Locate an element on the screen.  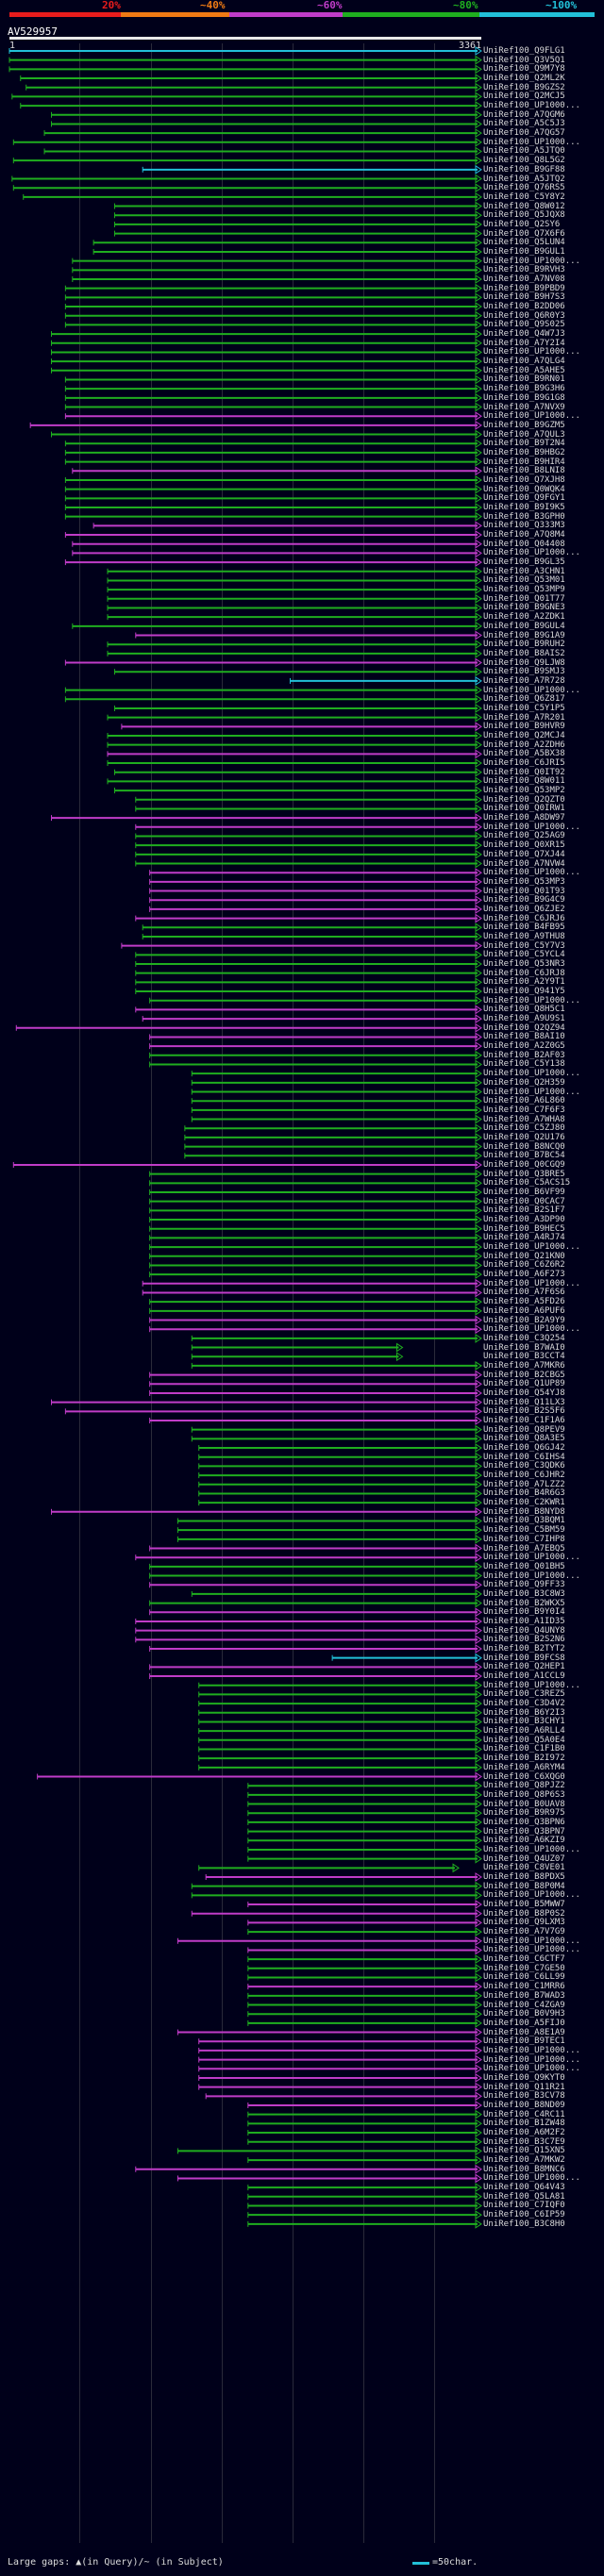
hit-label: UniRef100_B5MWW7 is located at coordinates (524, 1905).